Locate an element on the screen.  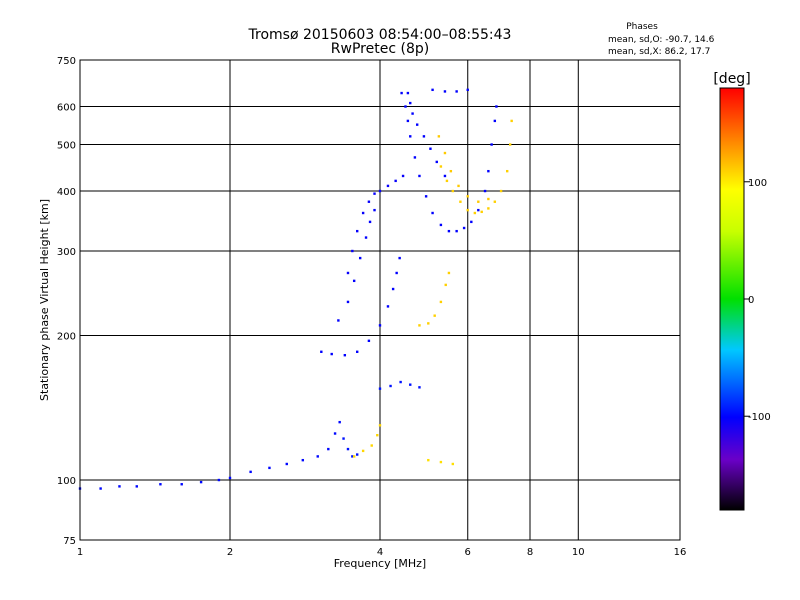
y-tick-label: 300 is located at coordinates (66, 252).